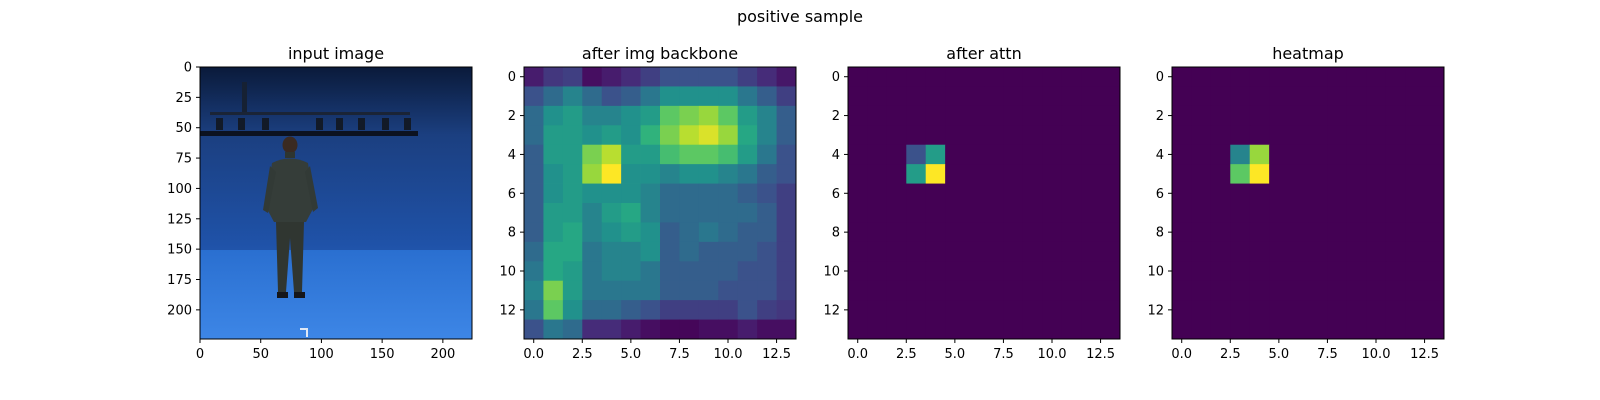  Describe the element at coordinates (200, 354) in the screenshot. I see `x-tick-label: 0` at that location.